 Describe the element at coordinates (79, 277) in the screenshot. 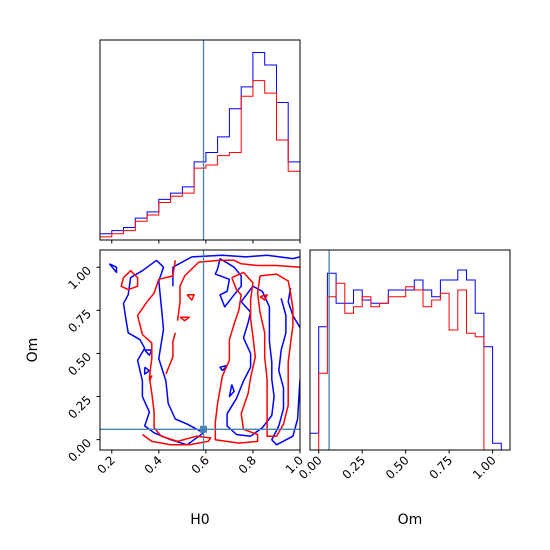

I see `om-tick-label: 1.00` at that location.